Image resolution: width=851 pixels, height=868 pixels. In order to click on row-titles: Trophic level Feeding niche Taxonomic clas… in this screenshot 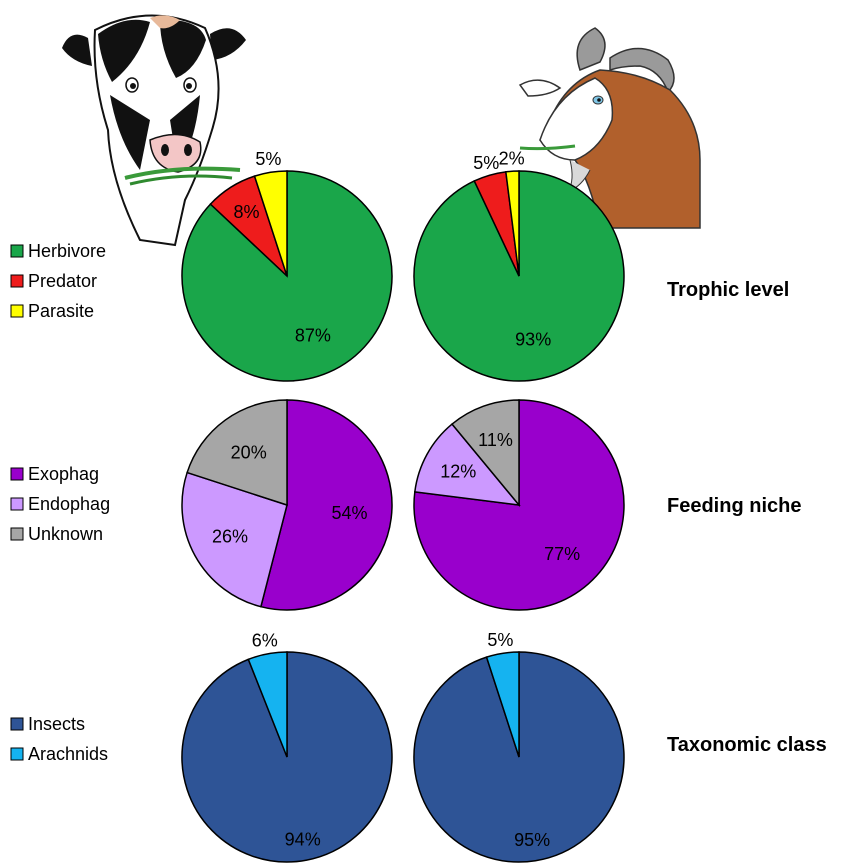, I will do `click(747, 517)`.